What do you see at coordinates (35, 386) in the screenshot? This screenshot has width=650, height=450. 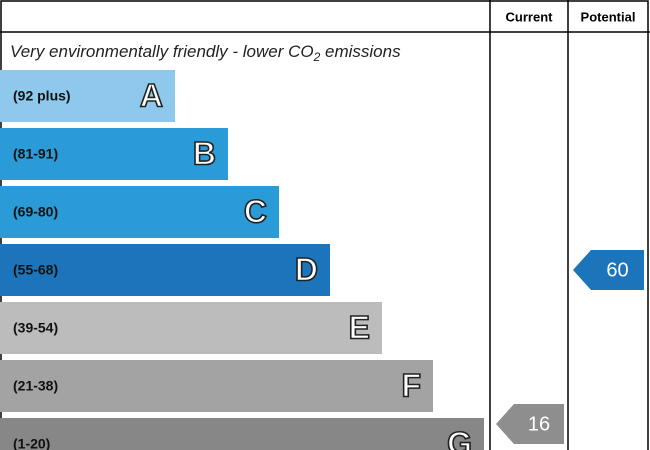 I see `band-range: (21-38)` at bounding box center [35, 386].